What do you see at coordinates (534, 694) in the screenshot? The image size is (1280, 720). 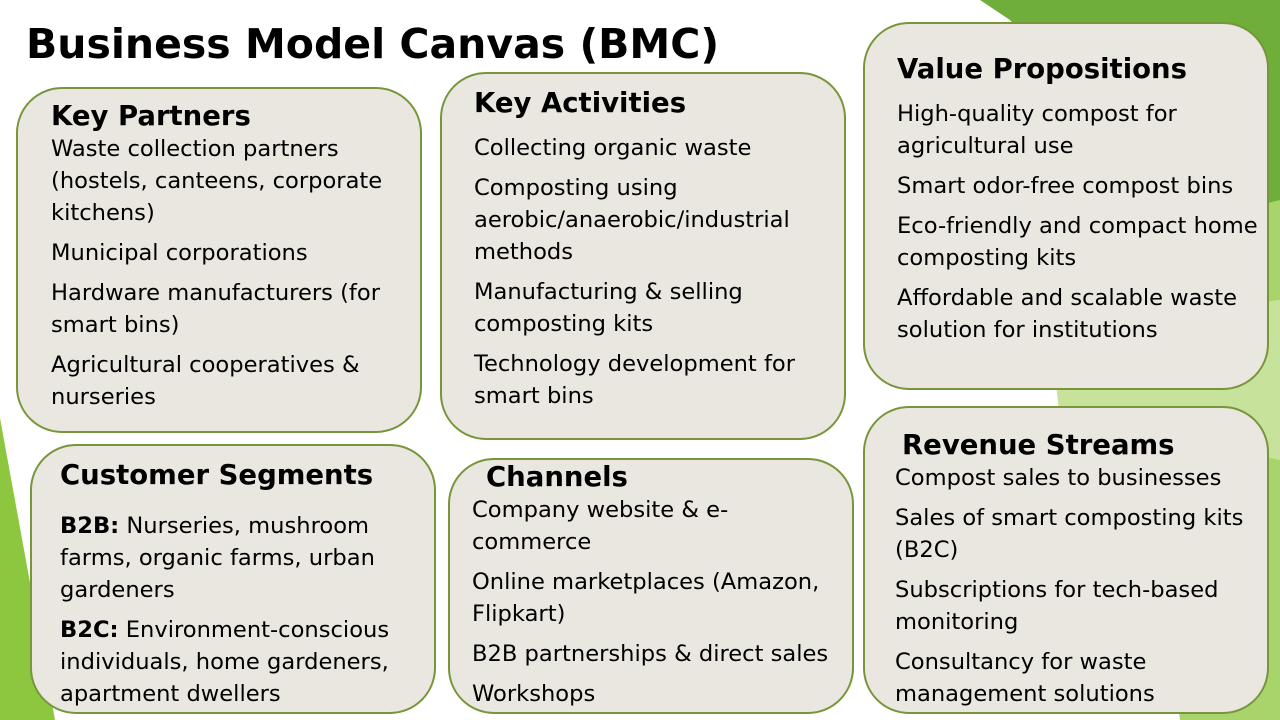 I see `list-item: Workshops` at bounding box center [534, 694].